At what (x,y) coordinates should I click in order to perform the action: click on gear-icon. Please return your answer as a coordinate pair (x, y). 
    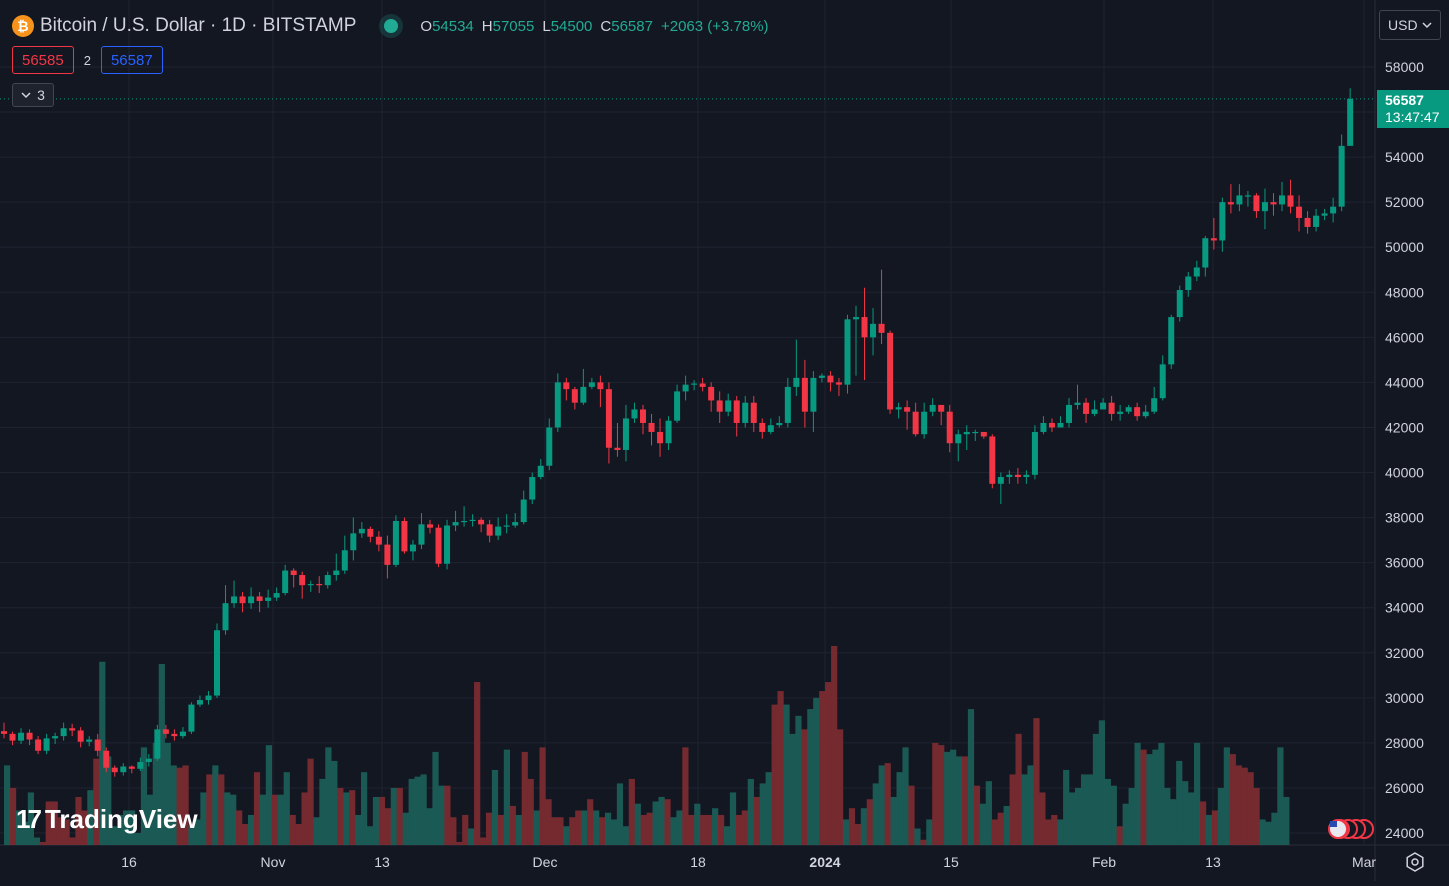
    Looking at the image, I should click on (1415, 862).